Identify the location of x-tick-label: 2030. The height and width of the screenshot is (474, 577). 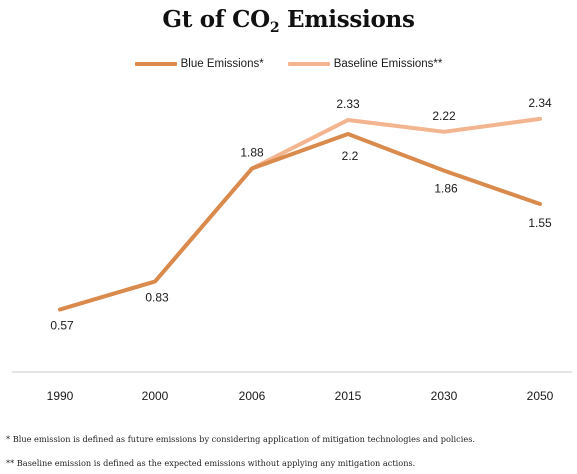
(444, 396).